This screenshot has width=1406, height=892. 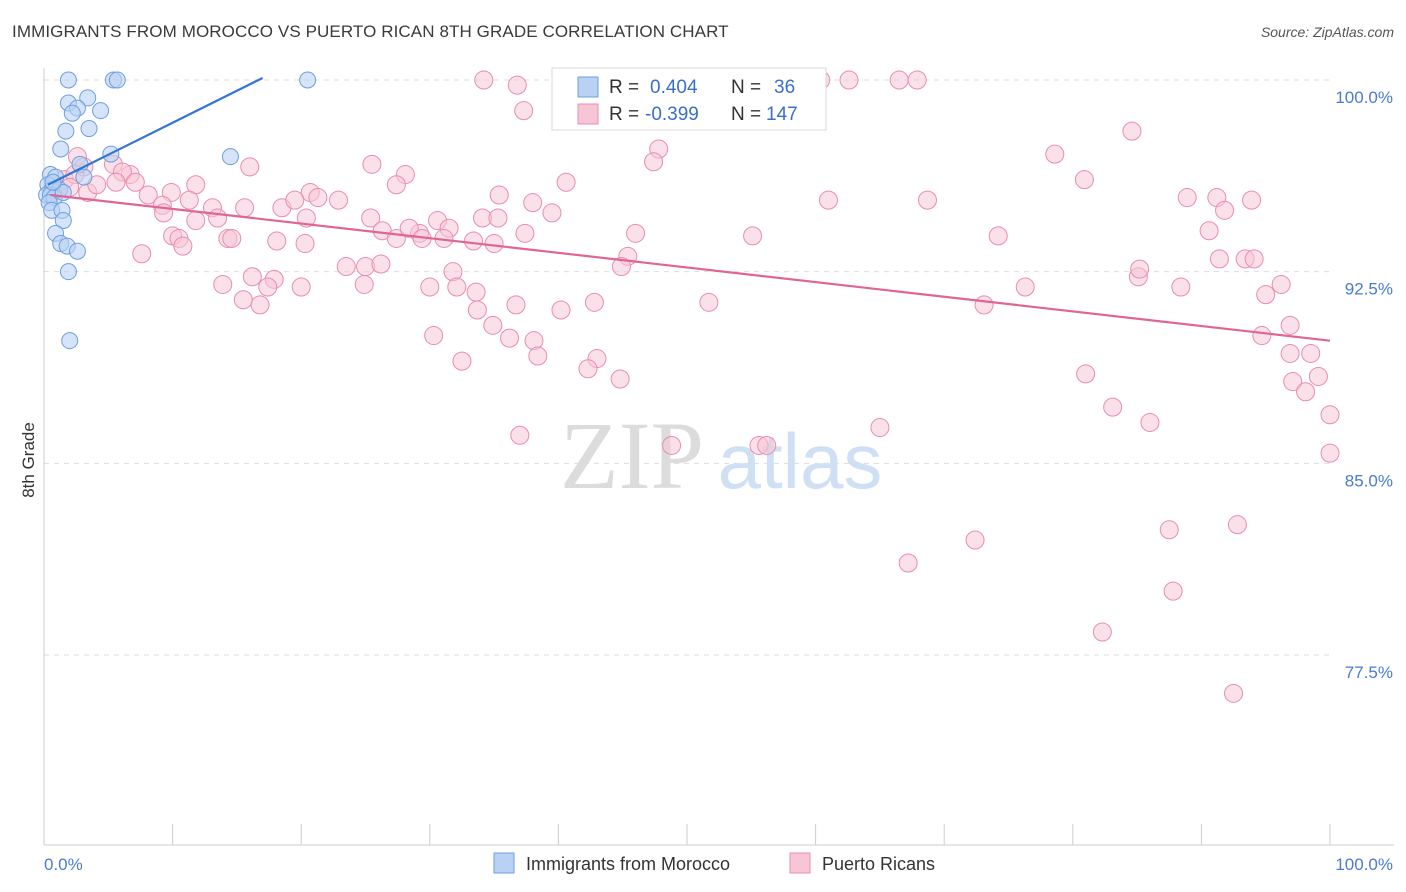 I want to click on series-immigrants-from-morocco, so click(x=177, y=210).